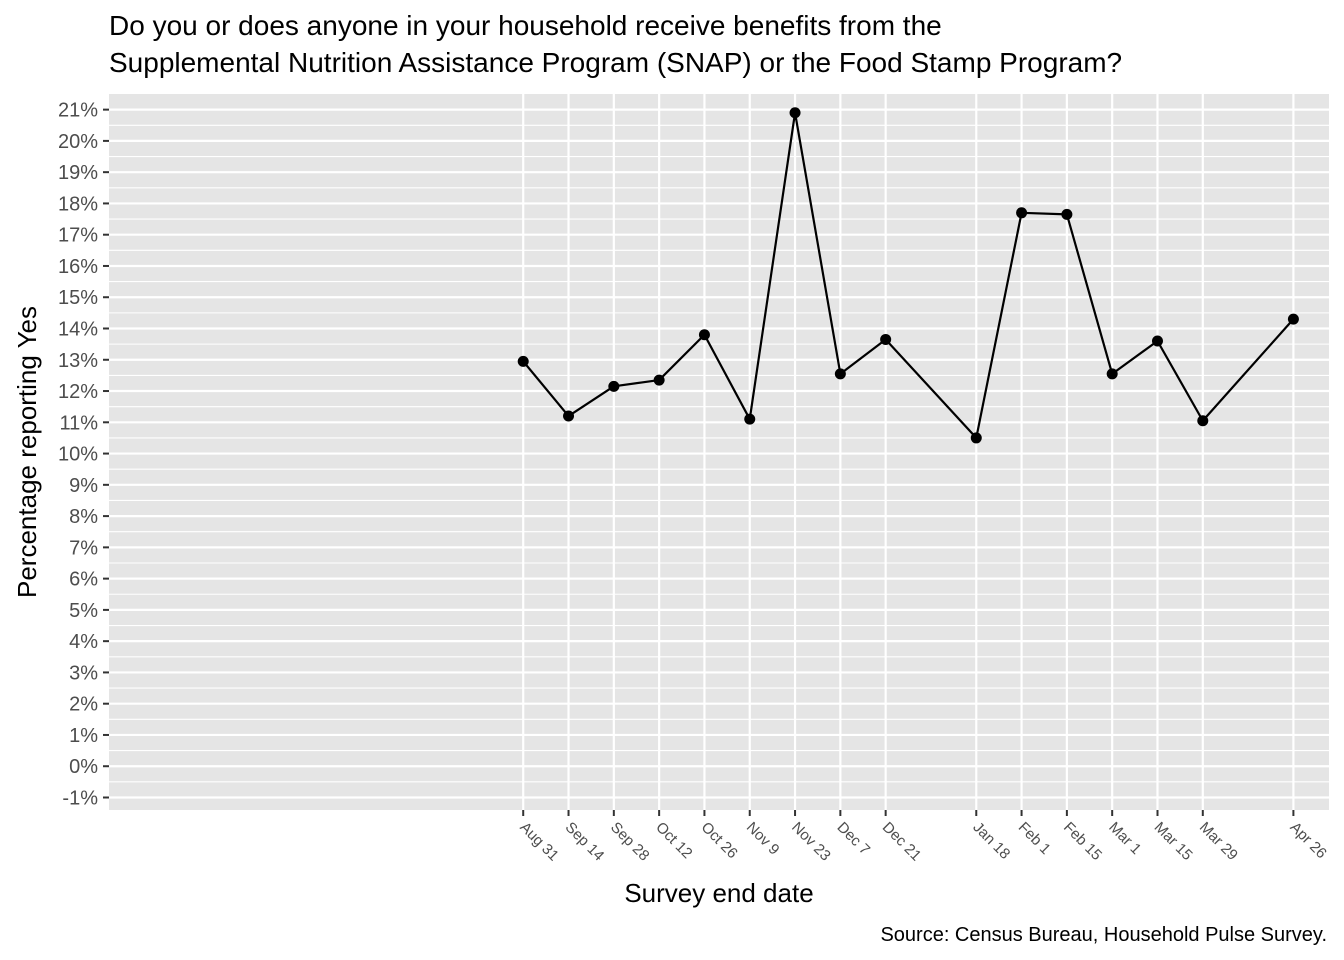 This screenshot has height=960, width=1344. Describe the element at coordinates (763, 839) in the screenshot. I see `x-tick-label: Nov 9` at that location.